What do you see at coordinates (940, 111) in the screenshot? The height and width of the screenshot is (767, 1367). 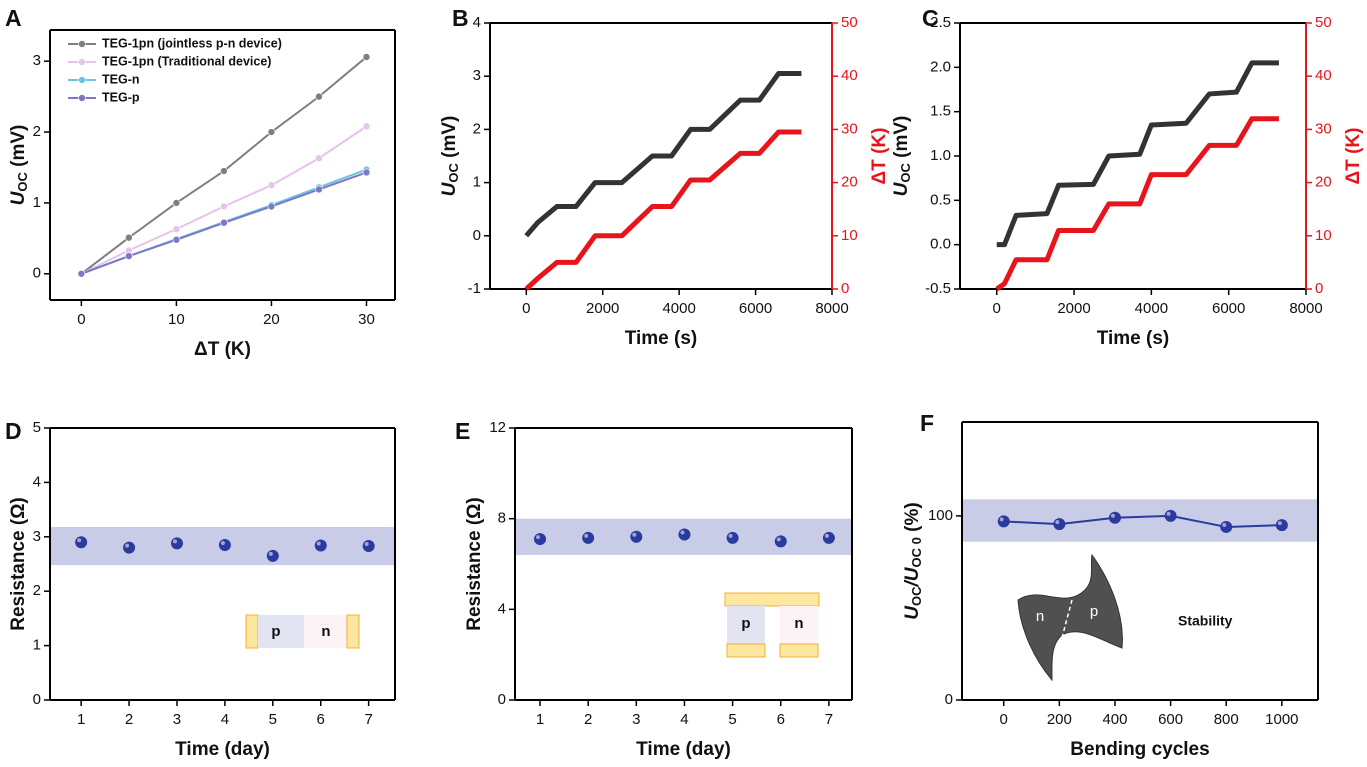 I see `y-tick-label: 1.5` at bounding box center [940, 111].